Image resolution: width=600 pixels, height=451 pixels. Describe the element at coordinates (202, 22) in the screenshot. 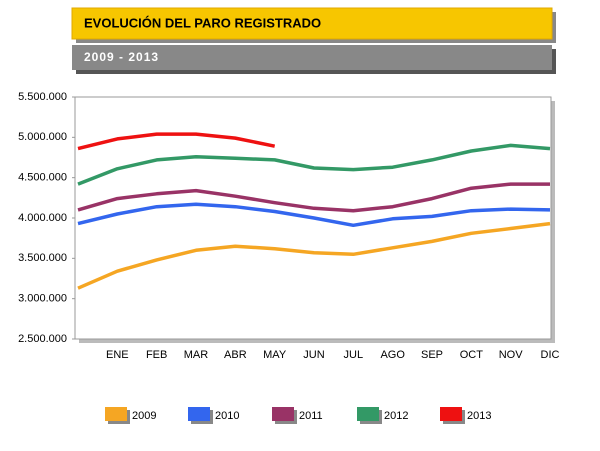

I see `chart-title: EVOLUCIÓN DEL PARO REGISTRADO` at that location.